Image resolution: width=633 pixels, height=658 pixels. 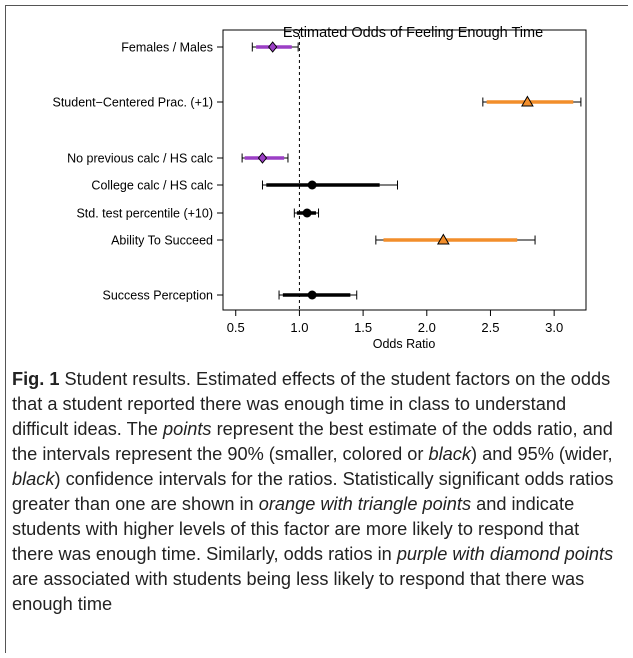 What do you see at coordinates (152, 186) in the screenshot?
I see `row-label: College calc / HS calc` at bounding box center [152, 186].